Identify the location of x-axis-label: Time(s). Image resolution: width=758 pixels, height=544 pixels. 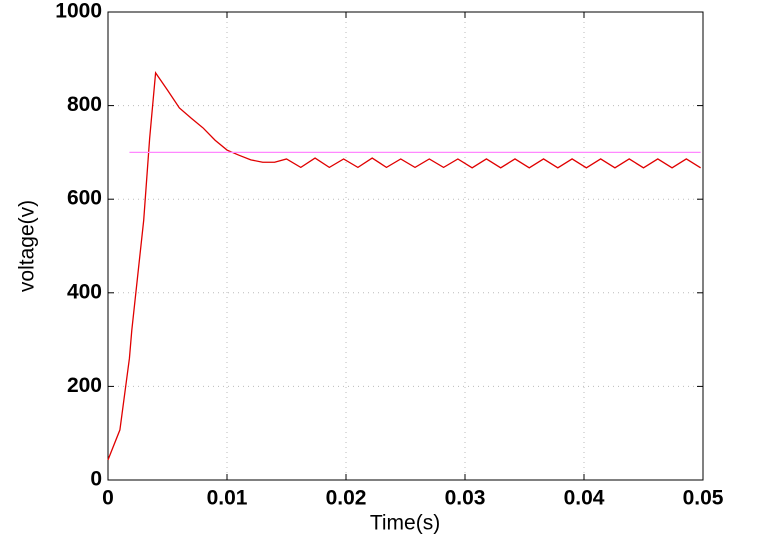
(405, 523).